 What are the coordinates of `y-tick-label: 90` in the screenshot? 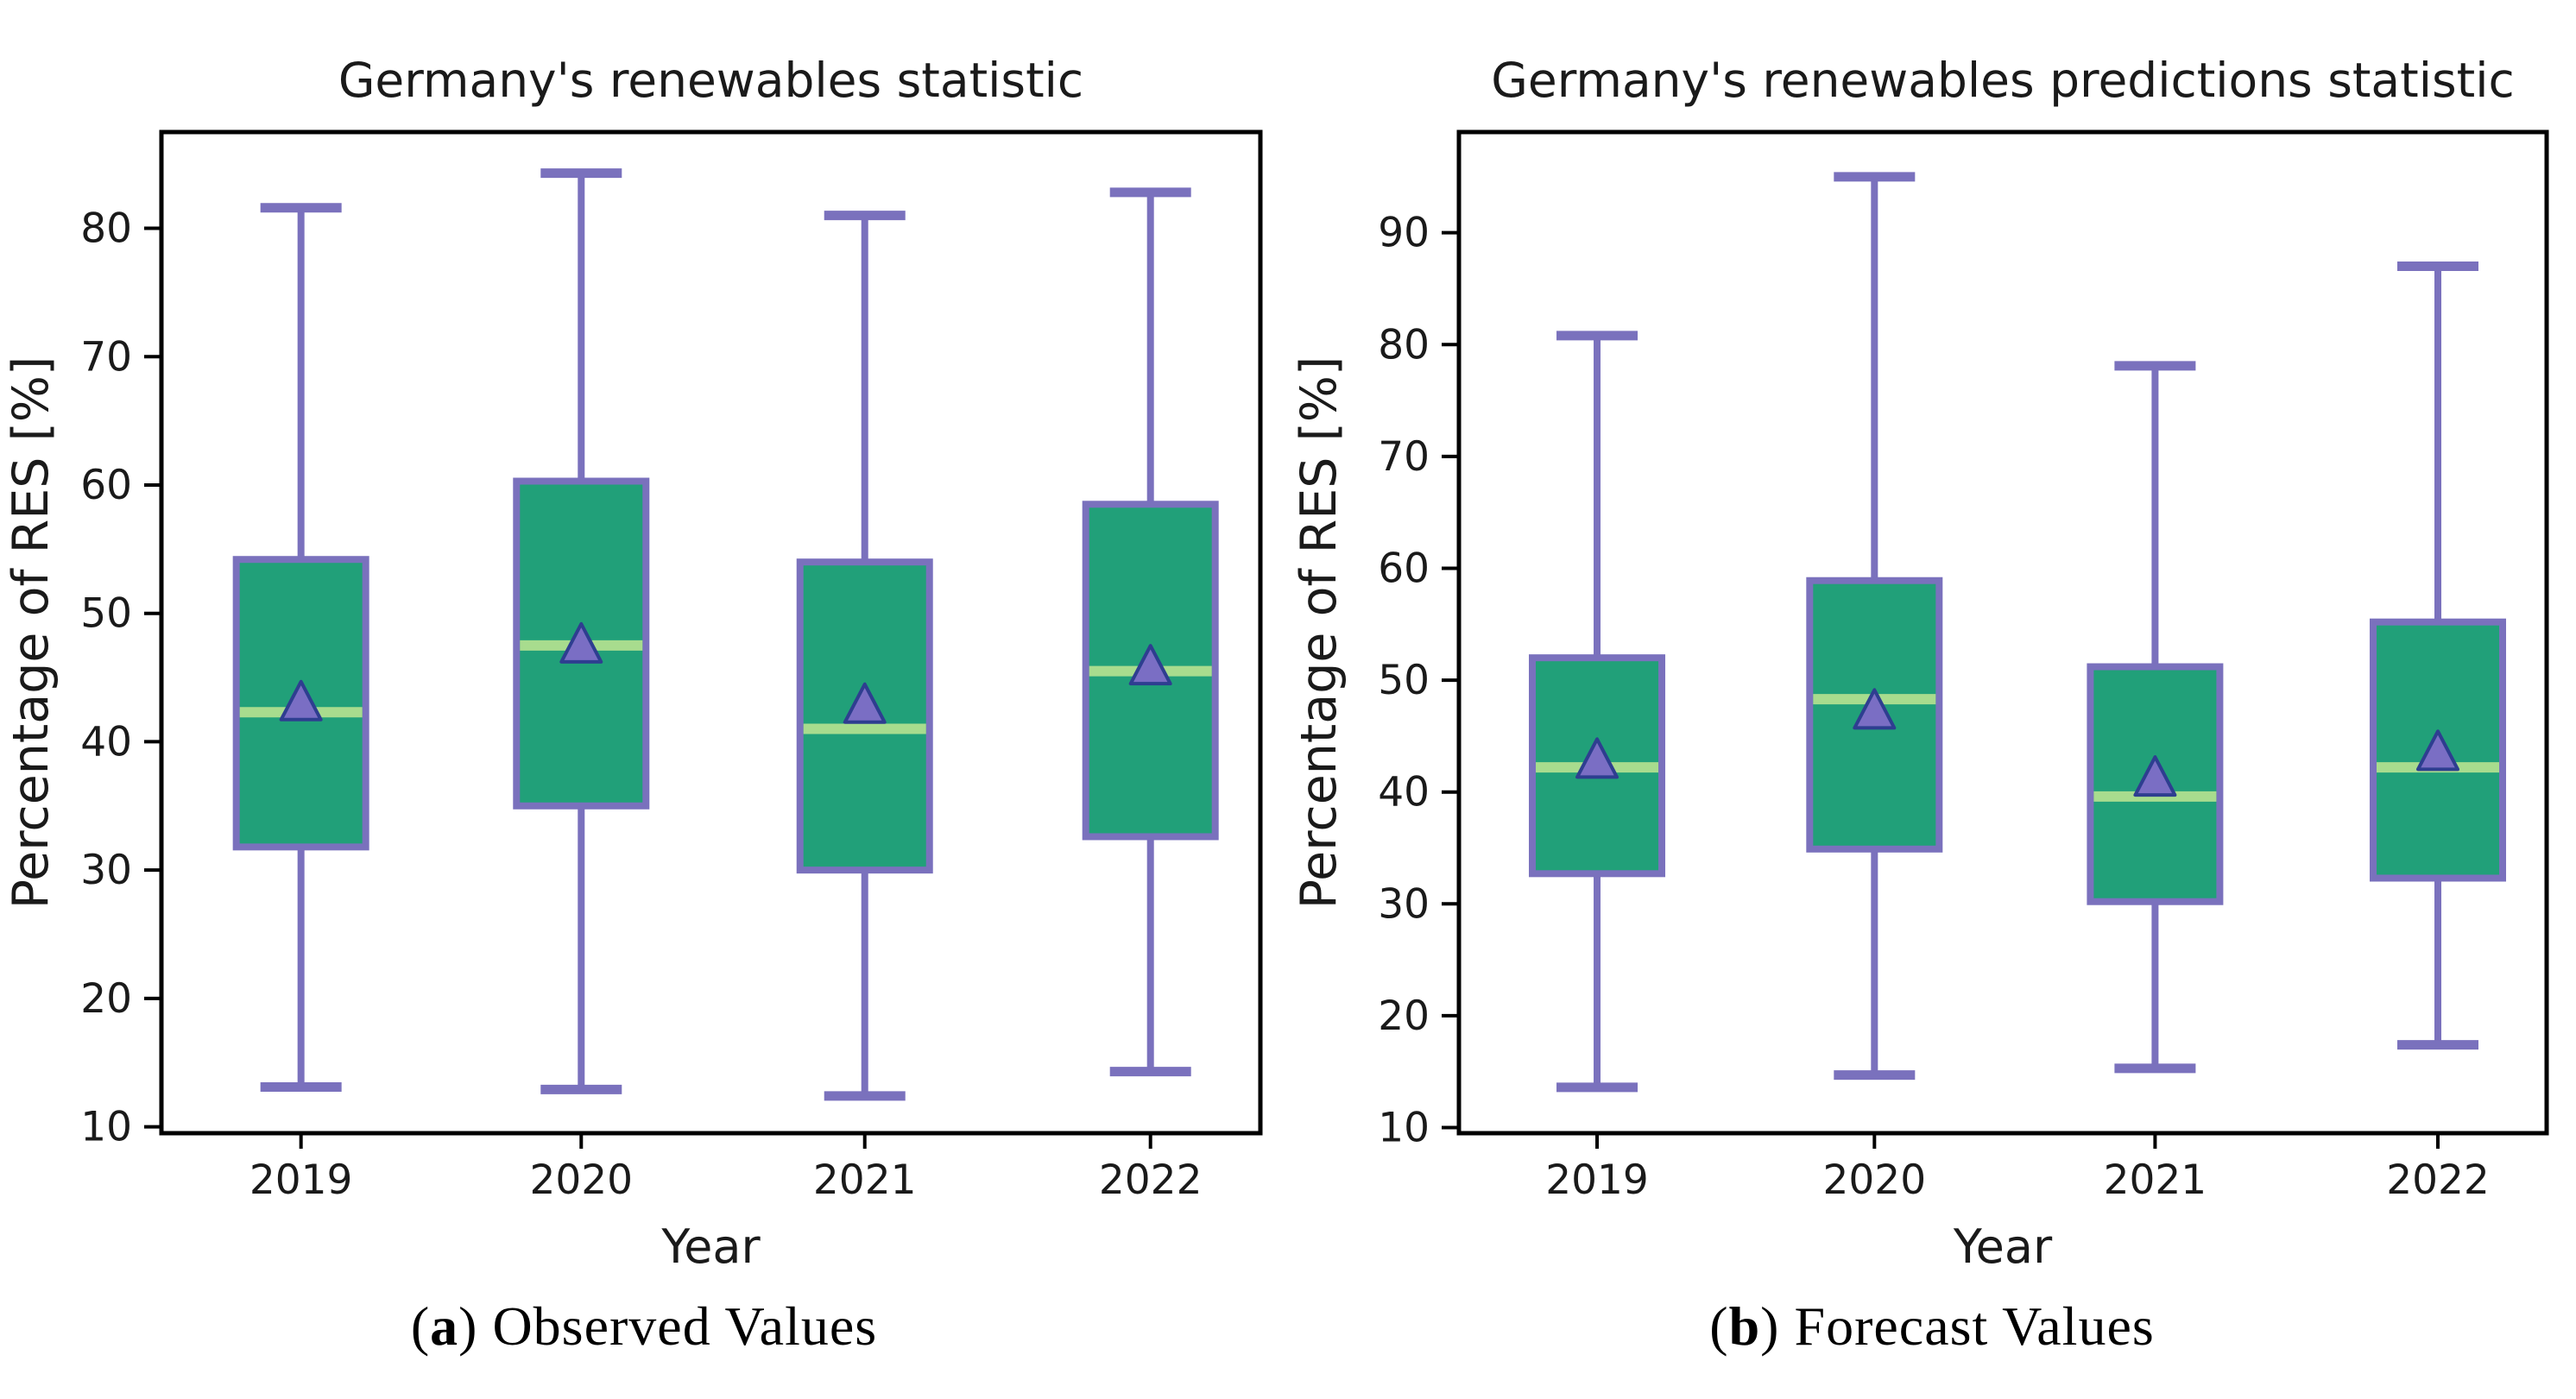 It's located at (1404, 233).